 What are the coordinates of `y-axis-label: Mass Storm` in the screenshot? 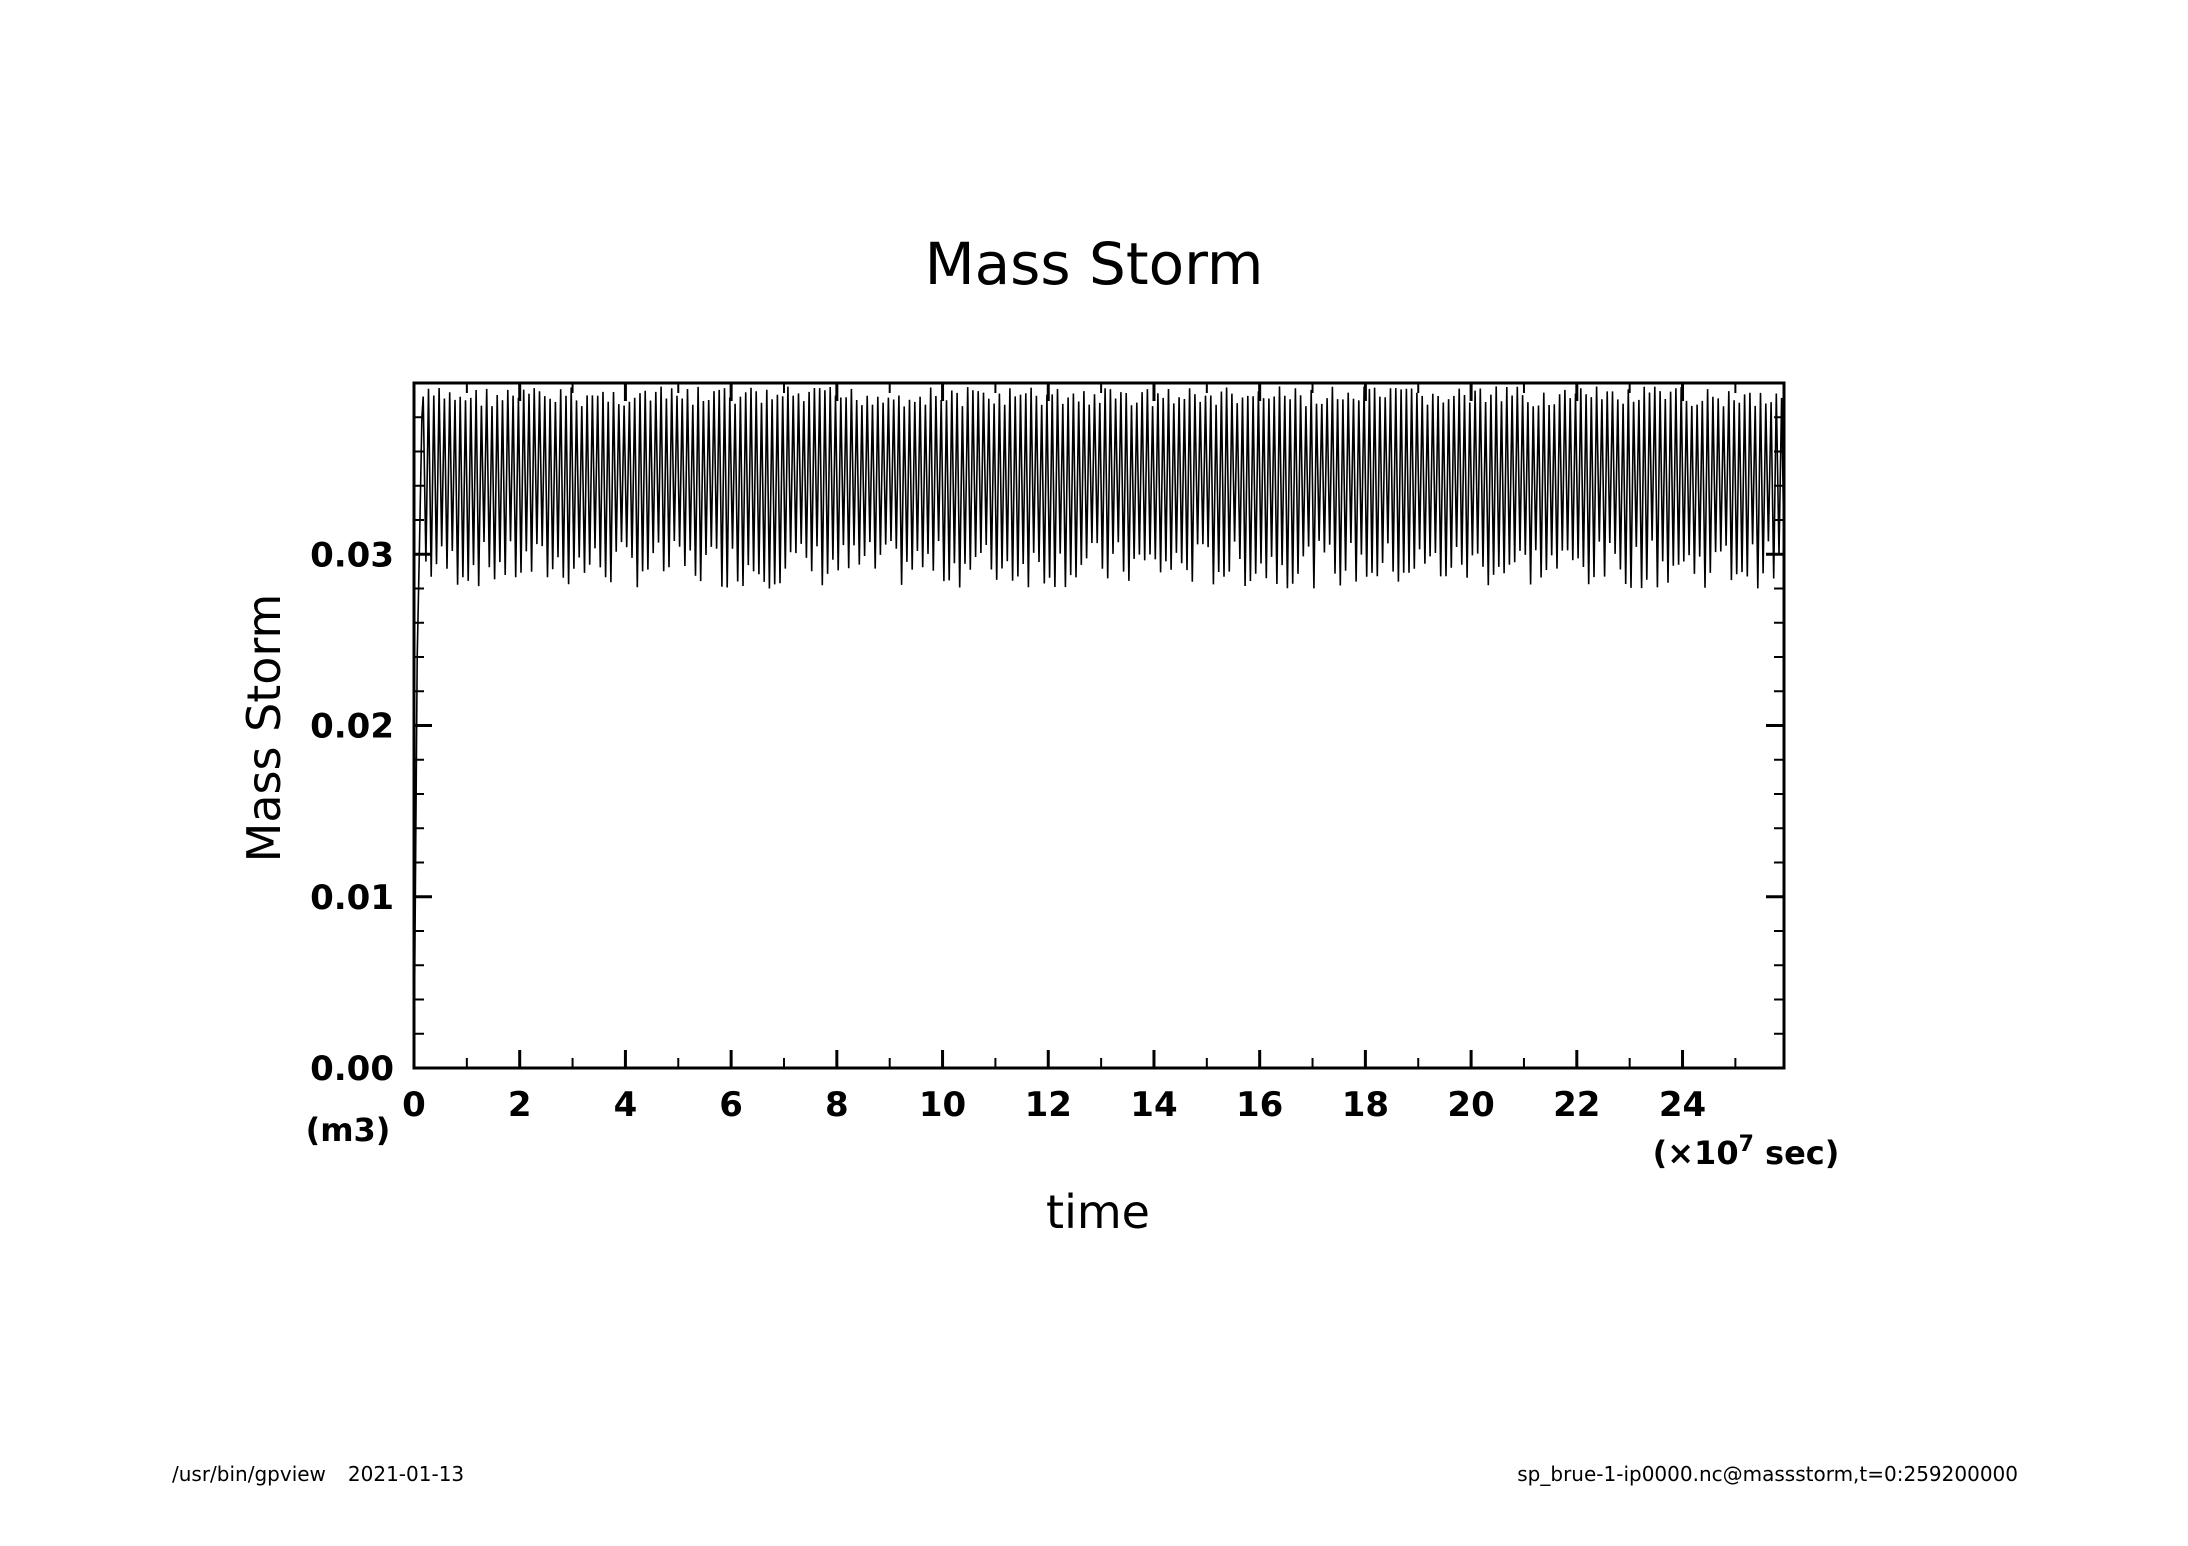 It's located at (264, 728).